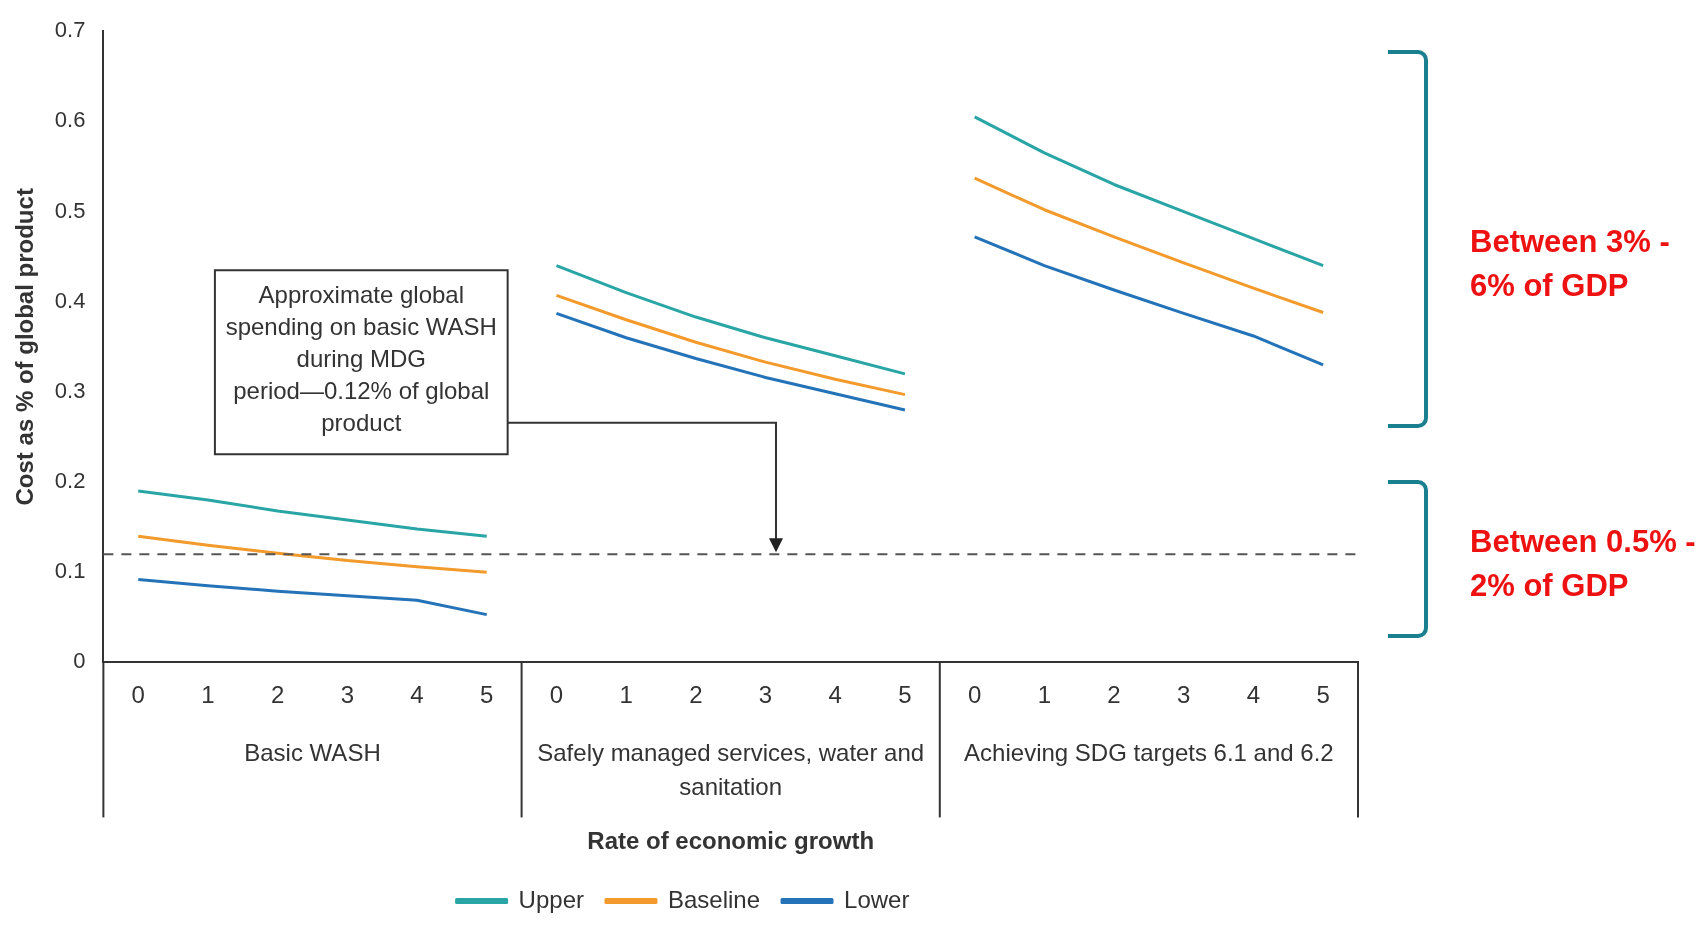  What do you see at coordinates (70, 481) in the screenshot?
I see `y-tick-label: 0.2` at bounding box center [70, 481].